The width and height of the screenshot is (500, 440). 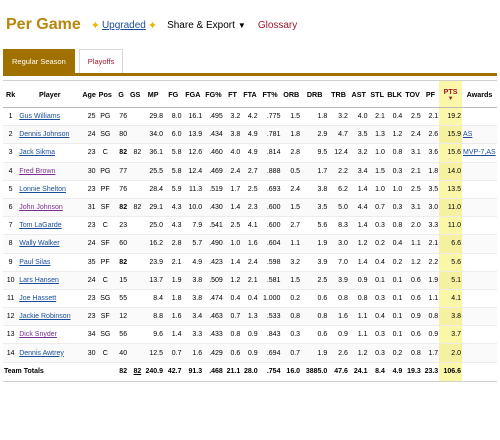 I want to click on cell-tov: 2.0, so click(x=412, y=226).